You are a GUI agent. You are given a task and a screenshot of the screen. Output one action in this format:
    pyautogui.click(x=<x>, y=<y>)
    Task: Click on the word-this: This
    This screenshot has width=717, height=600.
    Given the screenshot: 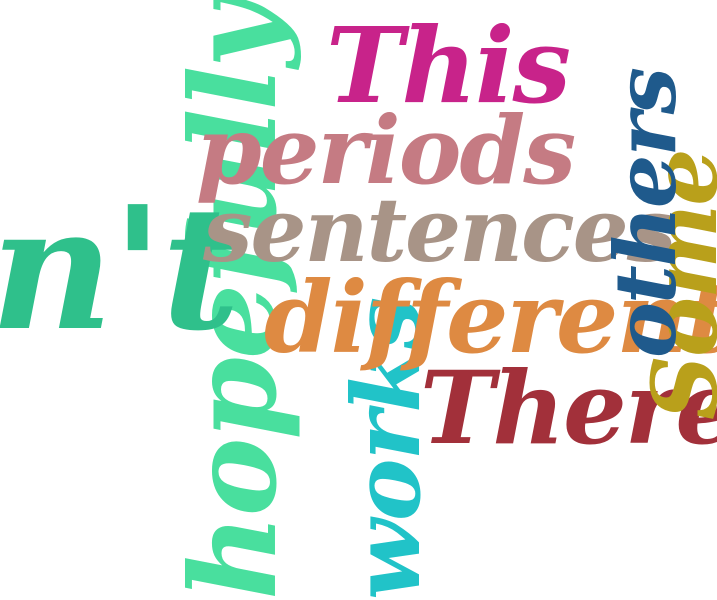 What is the action you would take?
    pyautogui.click(x=448, y=65)
    